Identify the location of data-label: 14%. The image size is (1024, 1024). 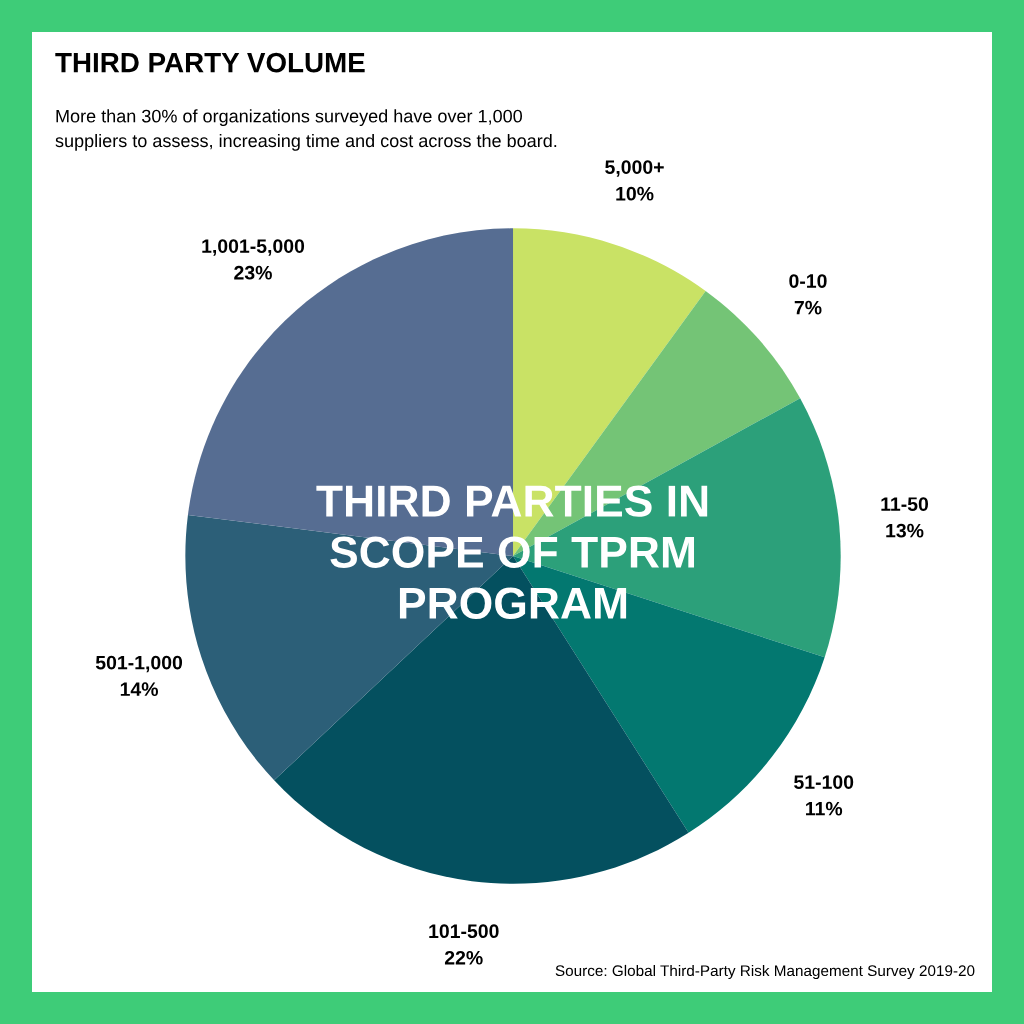
(139, 689).